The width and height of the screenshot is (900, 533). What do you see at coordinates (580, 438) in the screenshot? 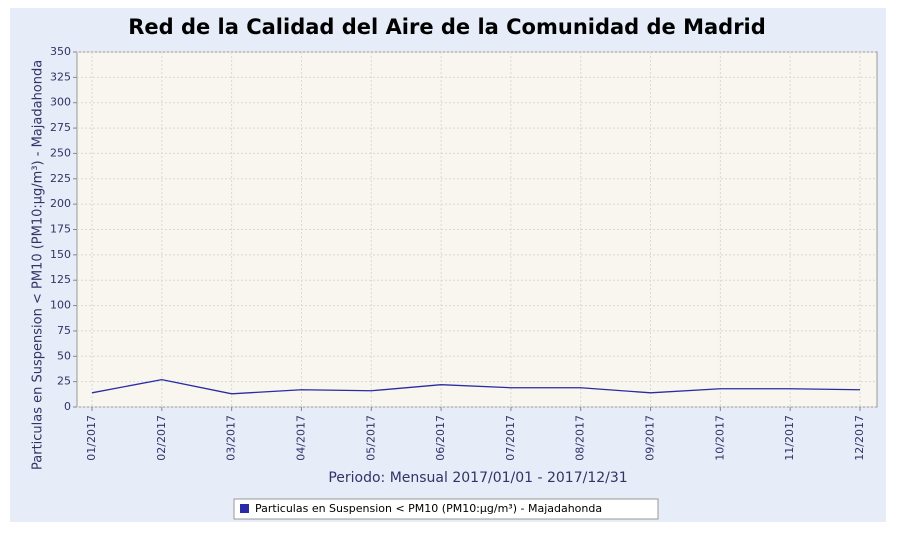
I see `x-tick-label: 08/2017` at bounding box center [580, 438].